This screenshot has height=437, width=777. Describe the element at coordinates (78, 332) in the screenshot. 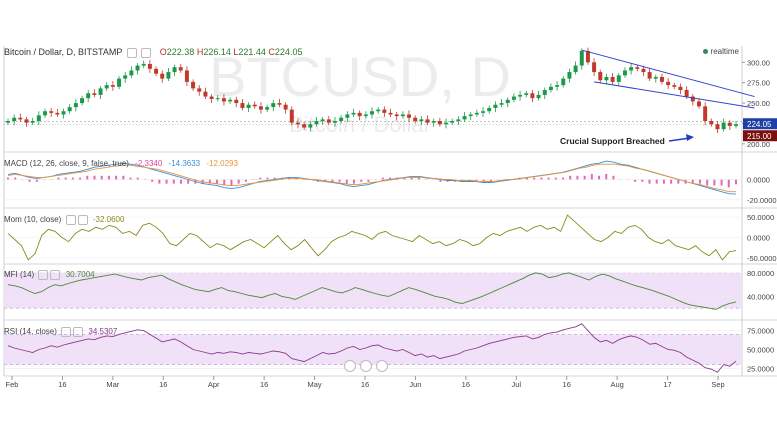

I see `rsi-close-icon` at that location.